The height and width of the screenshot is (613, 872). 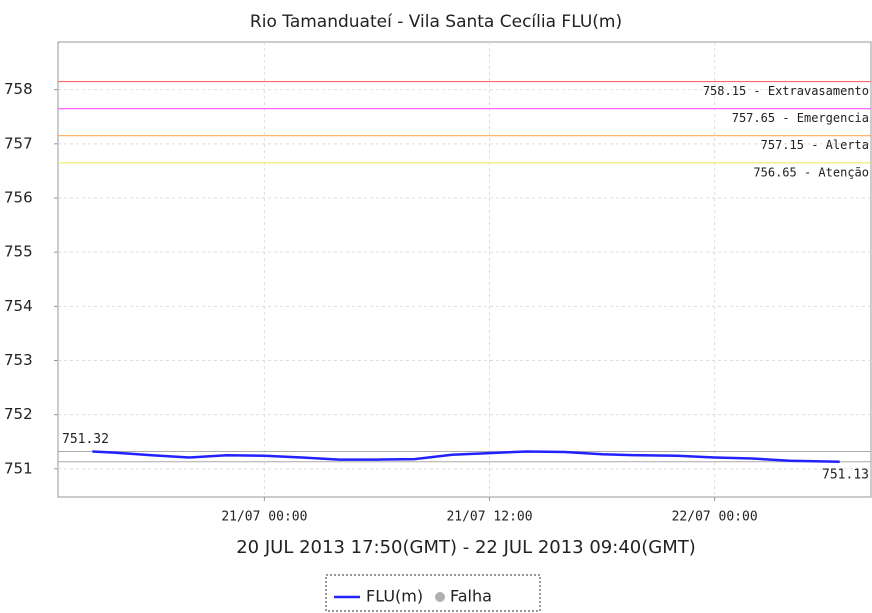 I want to click on data-line, so click(x=466, y=457).